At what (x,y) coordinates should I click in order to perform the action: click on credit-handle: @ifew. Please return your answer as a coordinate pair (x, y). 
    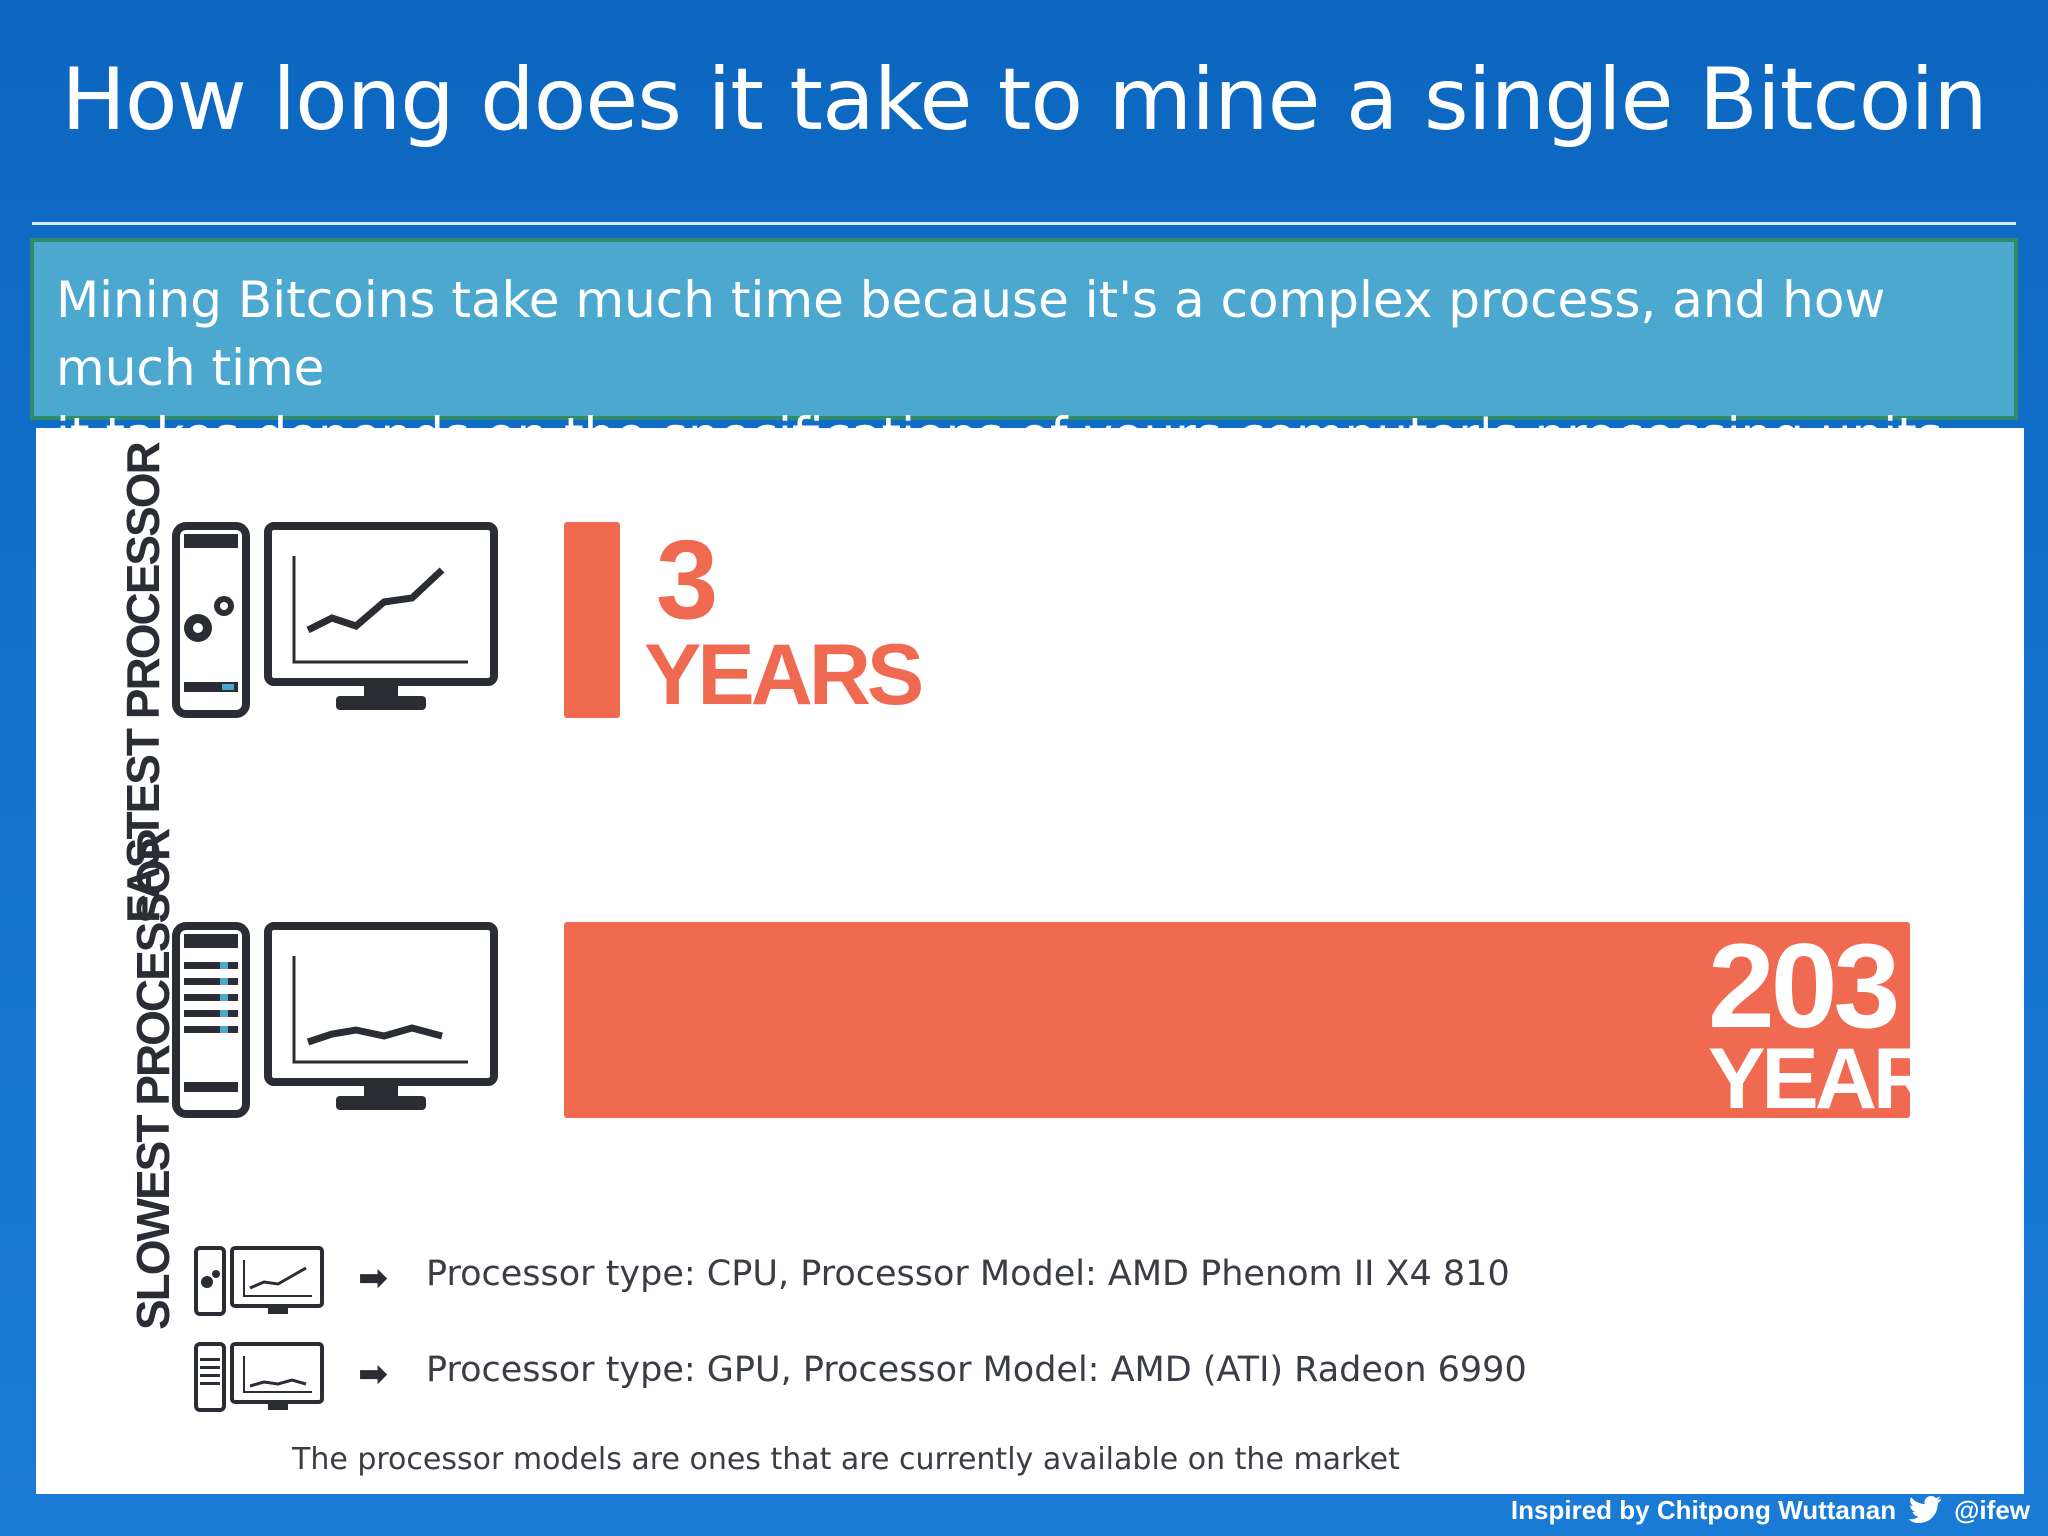
    Looking at the image, I should click on (1992, 1509).